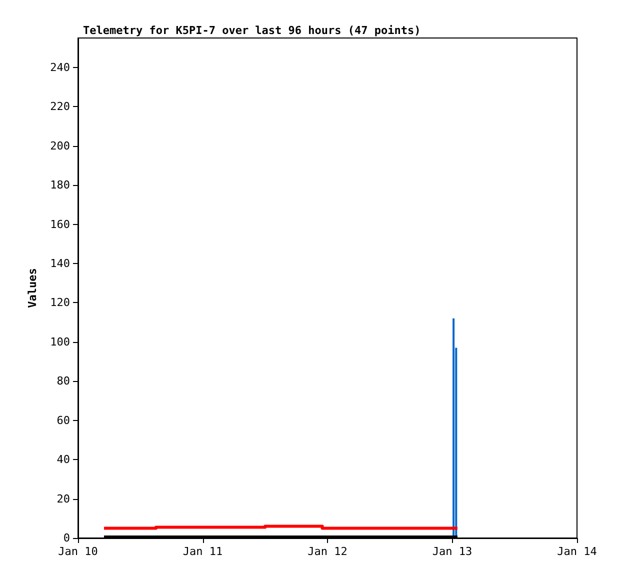  What do you see at coordinates (452, 551) in the screenshot?
I see `x-tick-label: Jan 13` at bounding box center [452, 551].